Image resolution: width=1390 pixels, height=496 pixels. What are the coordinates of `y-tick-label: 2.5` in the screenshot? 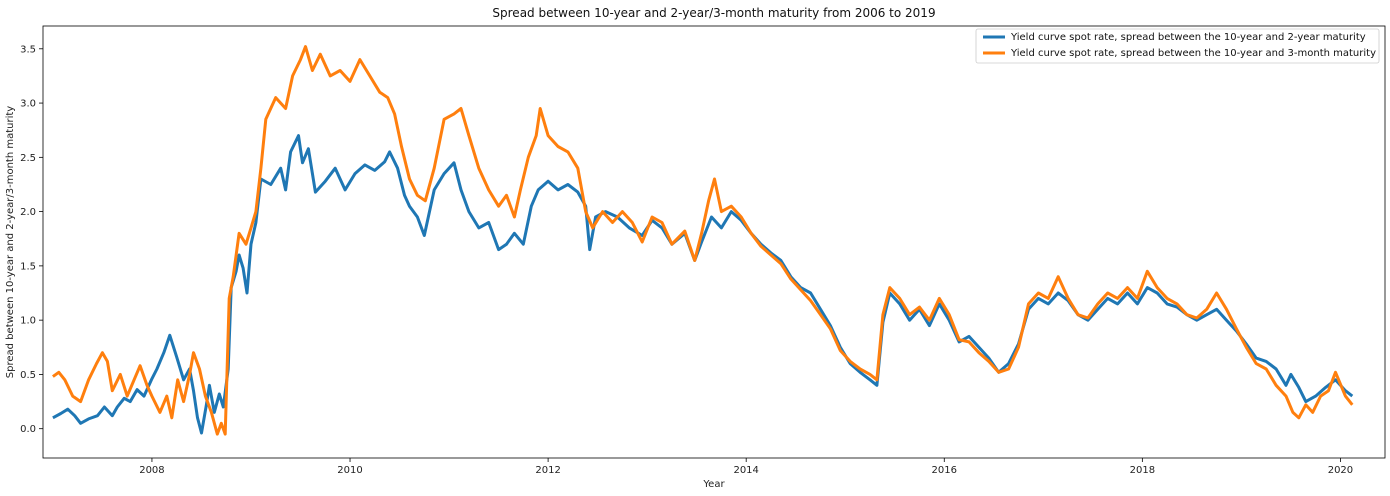 It's located at (28, 158).